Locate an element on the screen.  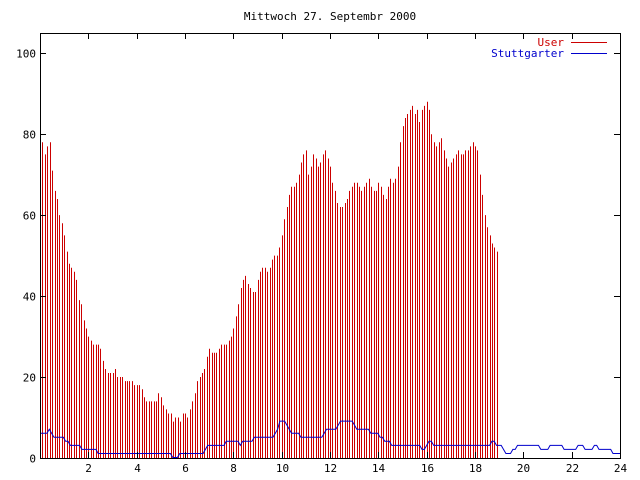
x-tick-label: 24 is located at coordinates (621, 468).